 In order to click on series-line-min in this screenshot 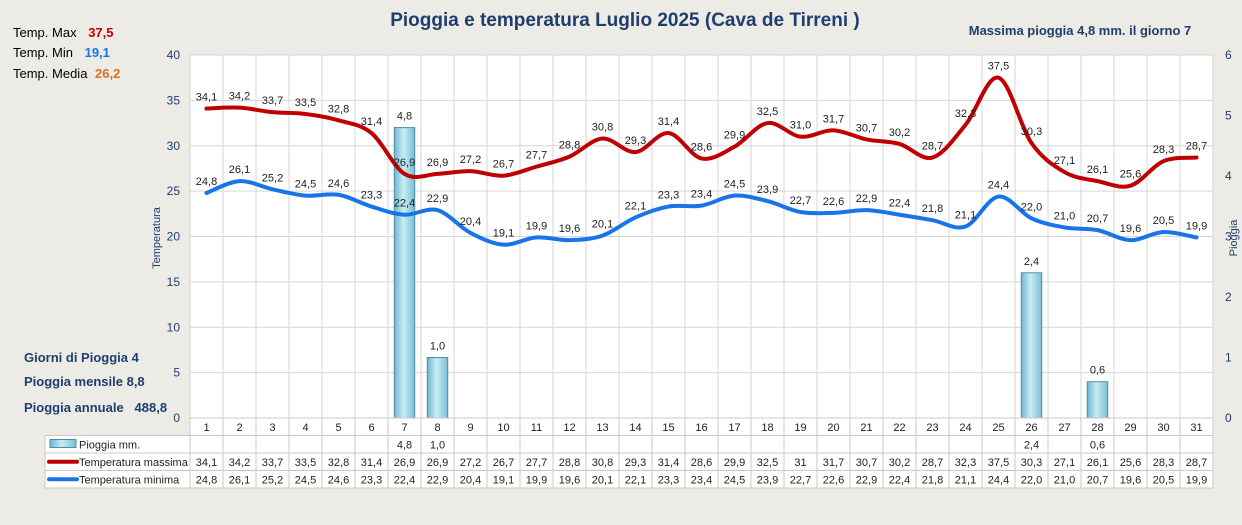, I will do `click(701, 213)`.